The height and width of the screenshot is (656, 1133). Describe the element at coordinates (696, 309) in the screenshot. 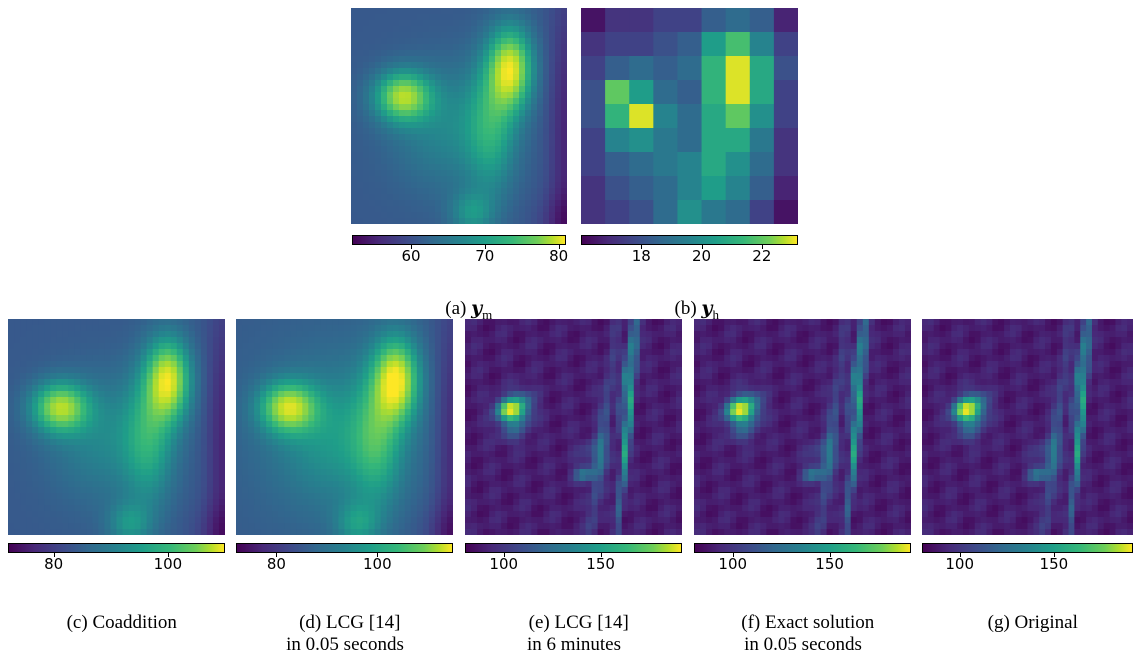

I see `caption-b: (b) yh` at that location.